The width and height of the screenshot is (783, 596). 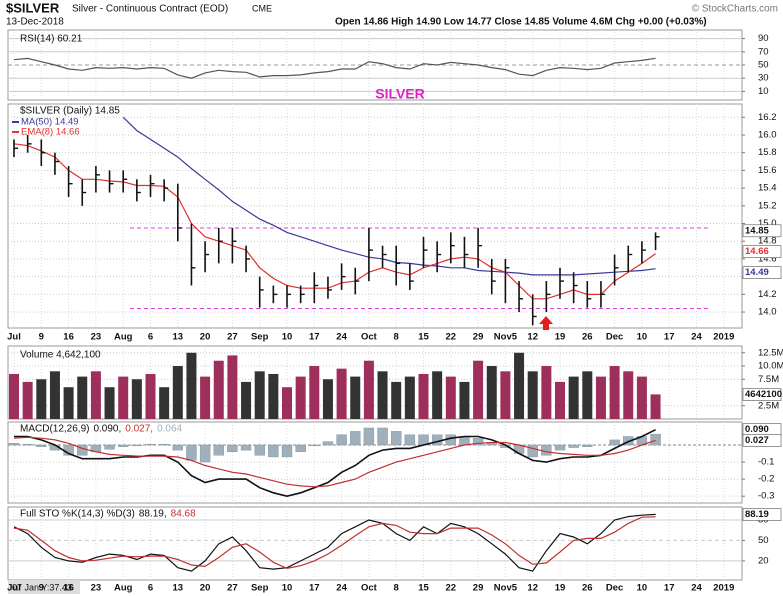 What do you see at coordinates (766, 462) in the screenshot?
I see `y-tick-label: -0.1` at bounding box center [766, 462].